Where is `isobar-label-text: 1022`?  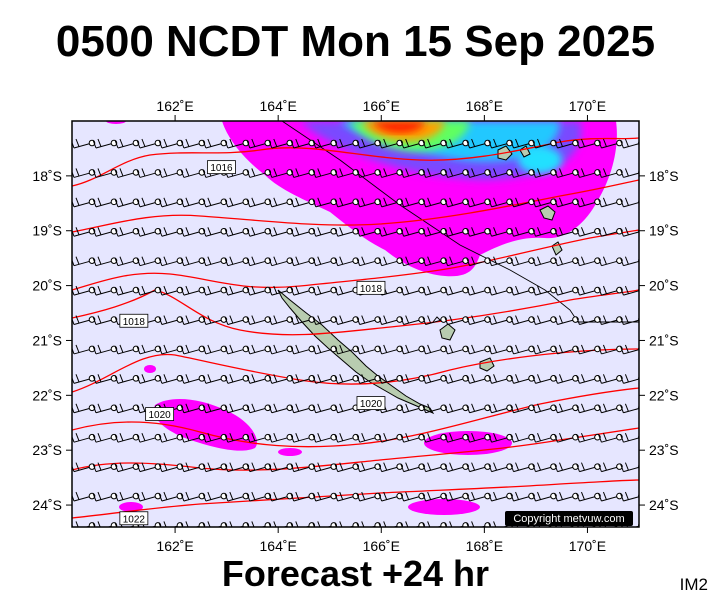 isobar-label-text: 1022 is located at coordinates (134, 519).